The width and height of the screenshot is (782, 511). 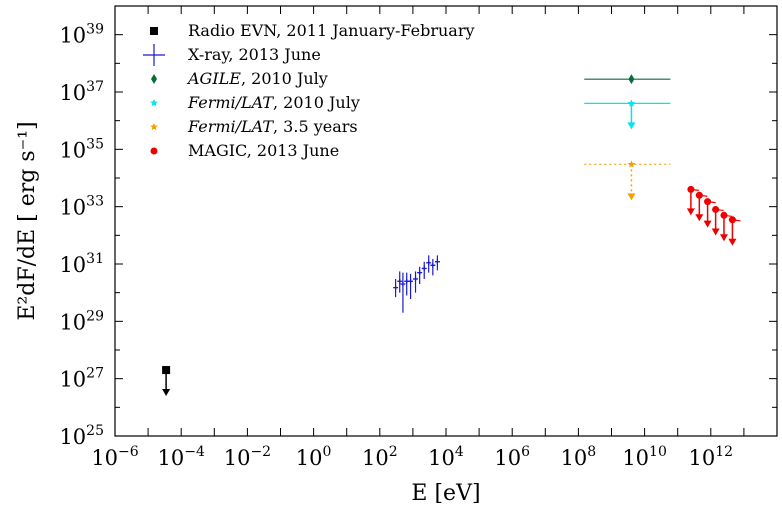 I want to click on legend-item-2: AGILE, 2010 July, so click(x=239, y=78).